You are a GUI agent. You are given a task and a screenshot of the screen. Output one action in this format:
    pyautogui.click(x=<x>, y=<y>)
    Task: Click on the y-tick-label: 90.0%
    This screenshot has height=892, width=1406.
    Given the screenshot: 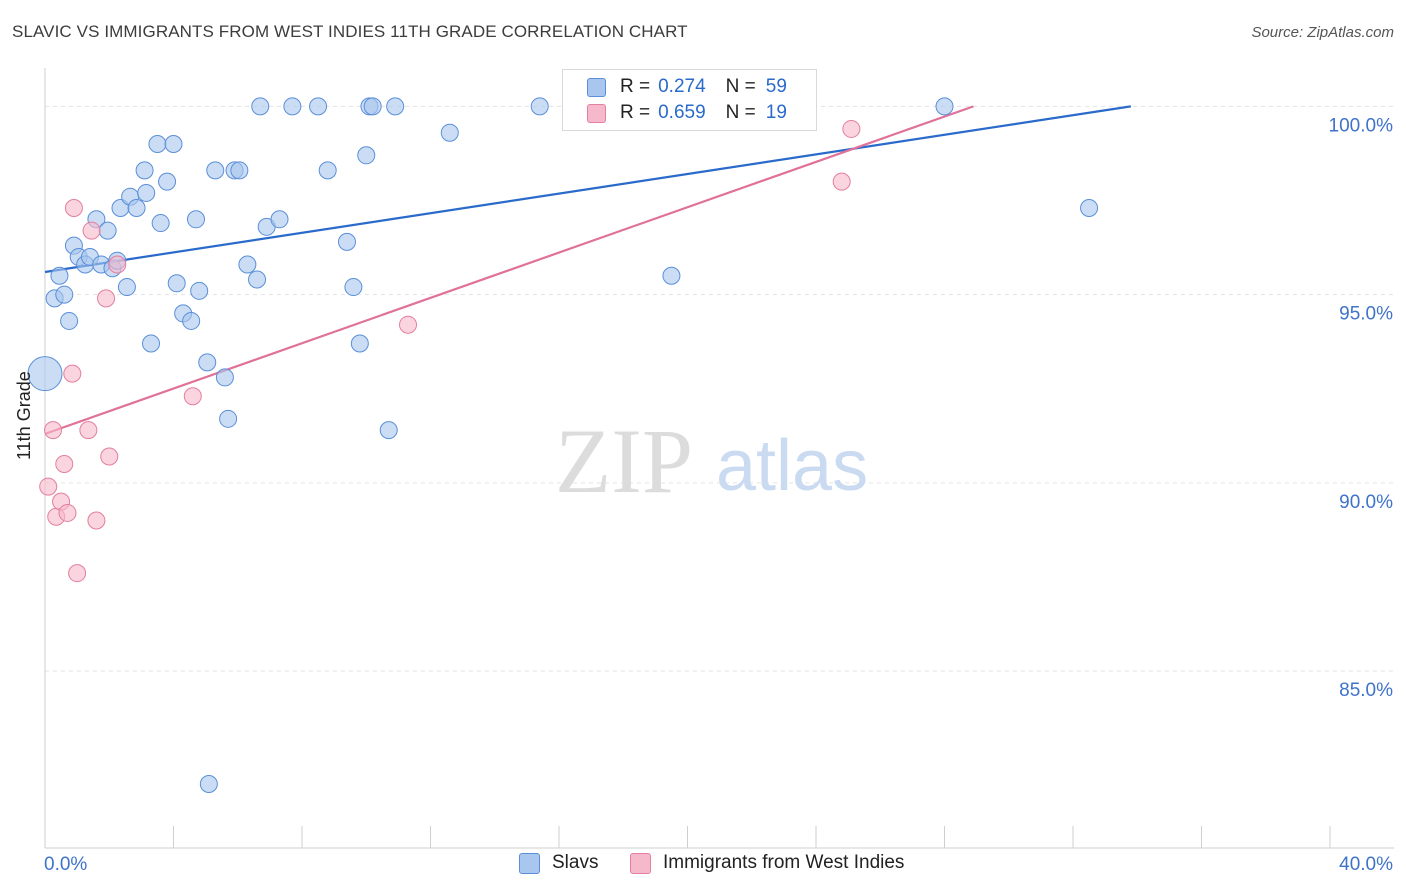 What is the action you would take?
    pyautogui.click(x=1366, y=502)
    